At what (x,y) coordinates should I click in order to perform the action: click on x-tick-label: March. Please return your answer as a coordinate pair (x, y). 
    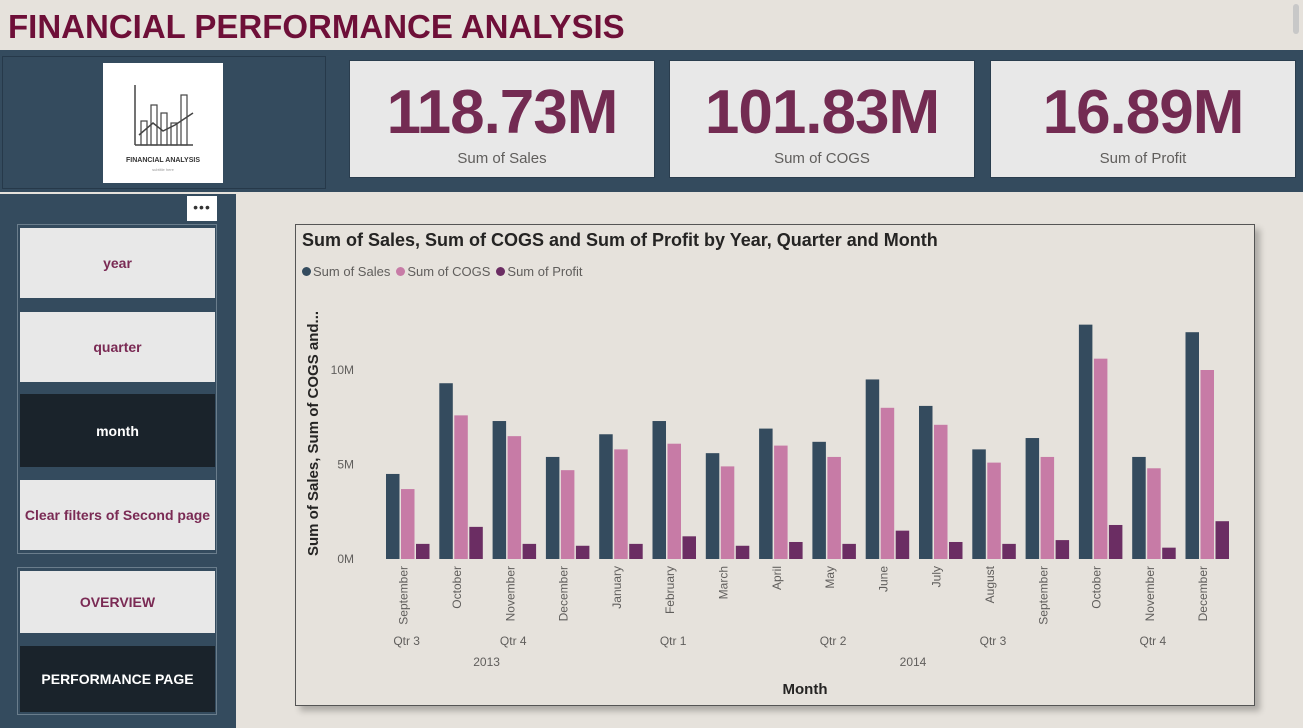
    Looking at the image, I should click on (723, 582).